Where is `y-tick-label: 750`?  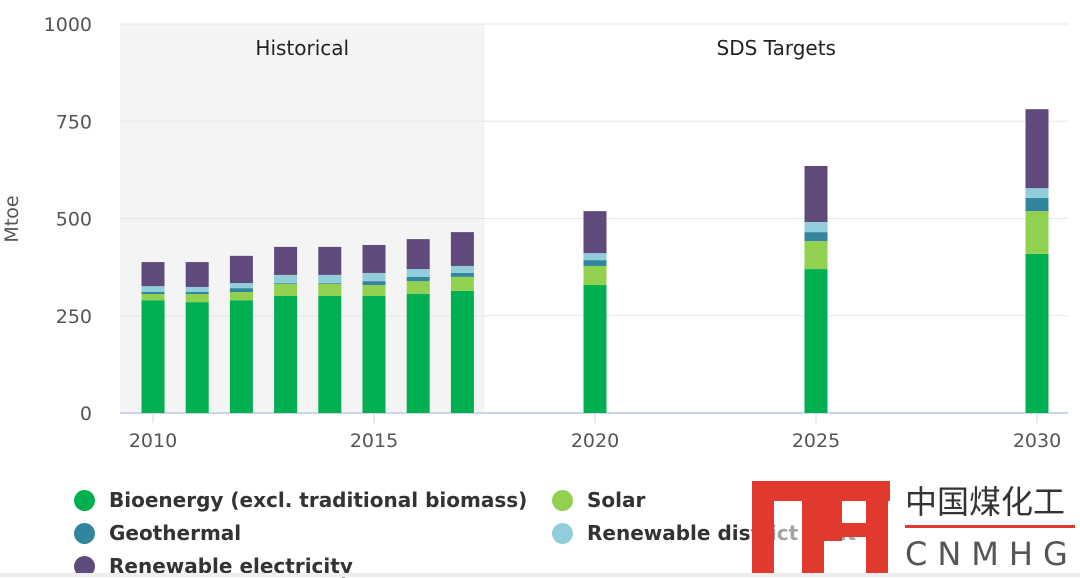 y-tick-label: 750 is located at coordinates (74, 122).